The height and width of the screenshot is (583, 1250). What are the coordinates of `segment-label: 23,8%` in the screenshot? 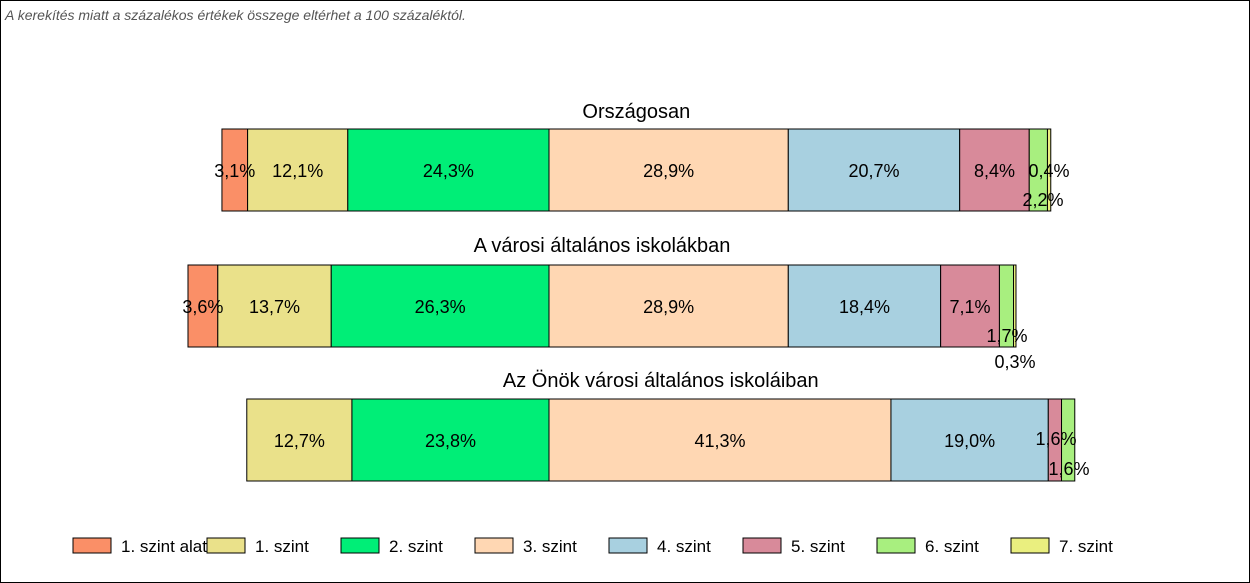 It's located at (450, 441).